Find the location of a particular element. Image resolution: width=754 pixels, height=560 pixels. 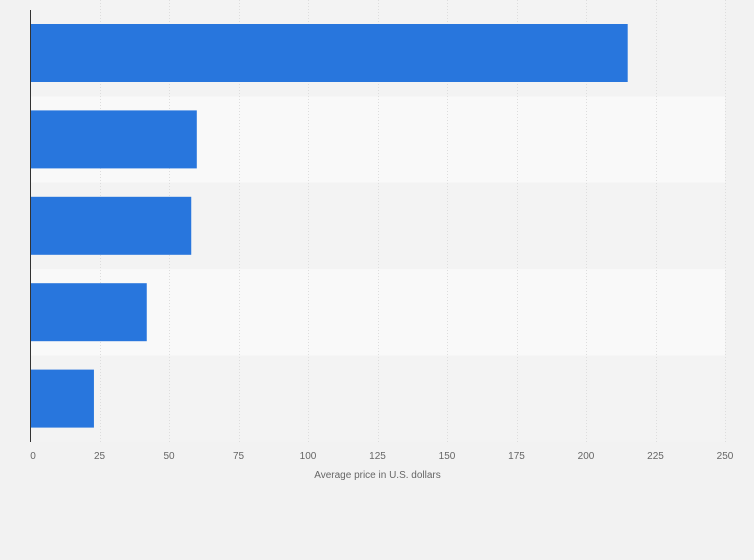

x-tick-label: 0 is located at coordinates (33, 456).